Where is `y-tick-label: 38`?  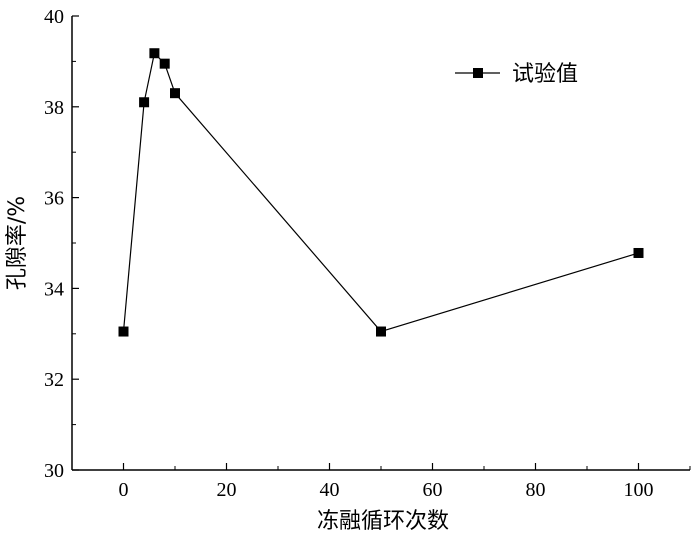 y-tick-label: 38 is located at coordinates (54, 108).